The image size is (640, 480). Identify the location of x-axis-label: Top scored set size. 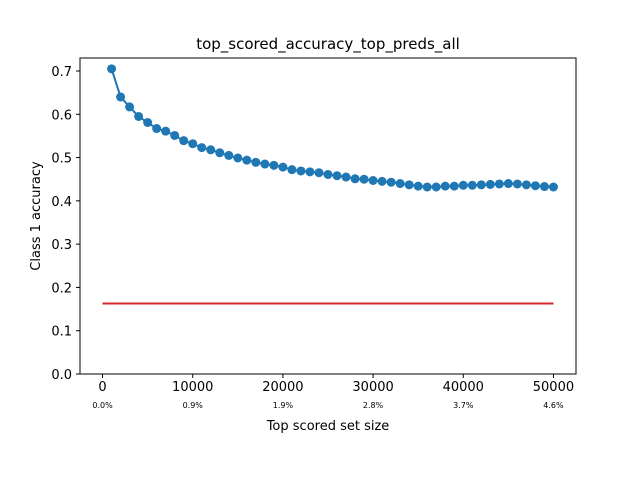
(328, 426).